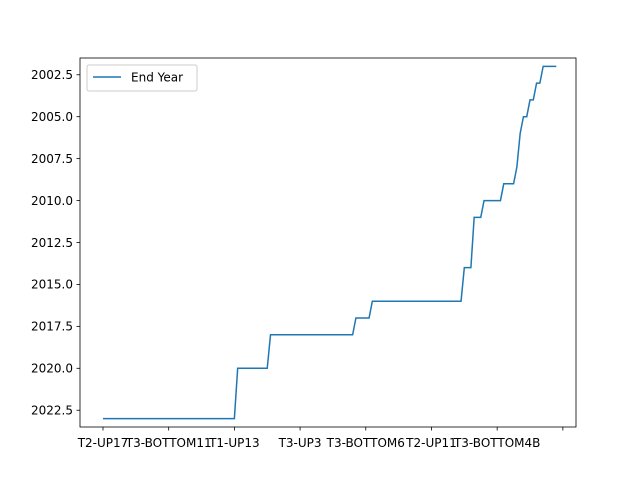 This screenshot has width=640, height=480. What do you see at coordinates (52, 411) in the screenshot?
I see `y-tick-label: 2022.5` at bounding box center [52, 411].